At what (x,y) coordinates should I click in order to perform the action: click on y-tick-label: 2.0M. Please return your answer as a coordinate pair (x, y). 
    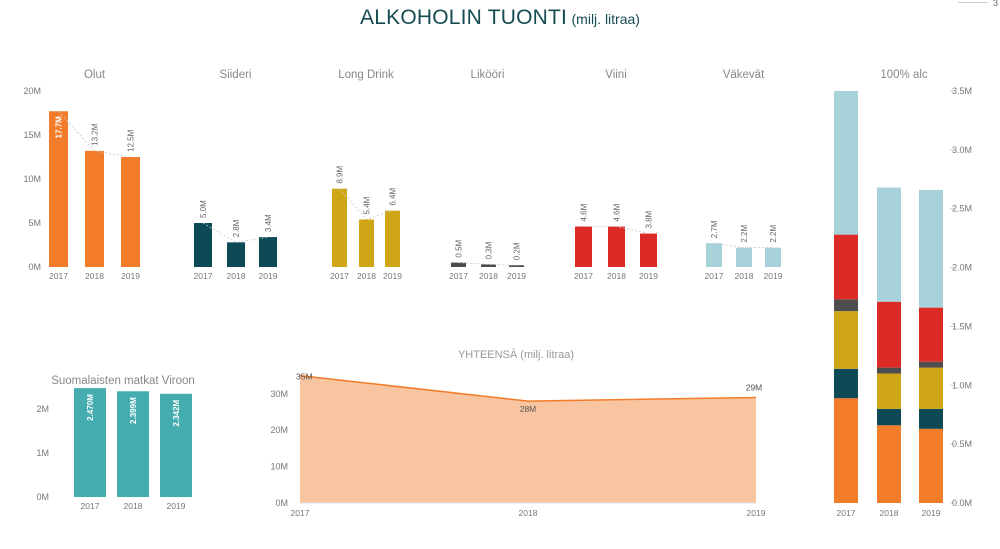
    Looking at the image, I should click on (962, 268).